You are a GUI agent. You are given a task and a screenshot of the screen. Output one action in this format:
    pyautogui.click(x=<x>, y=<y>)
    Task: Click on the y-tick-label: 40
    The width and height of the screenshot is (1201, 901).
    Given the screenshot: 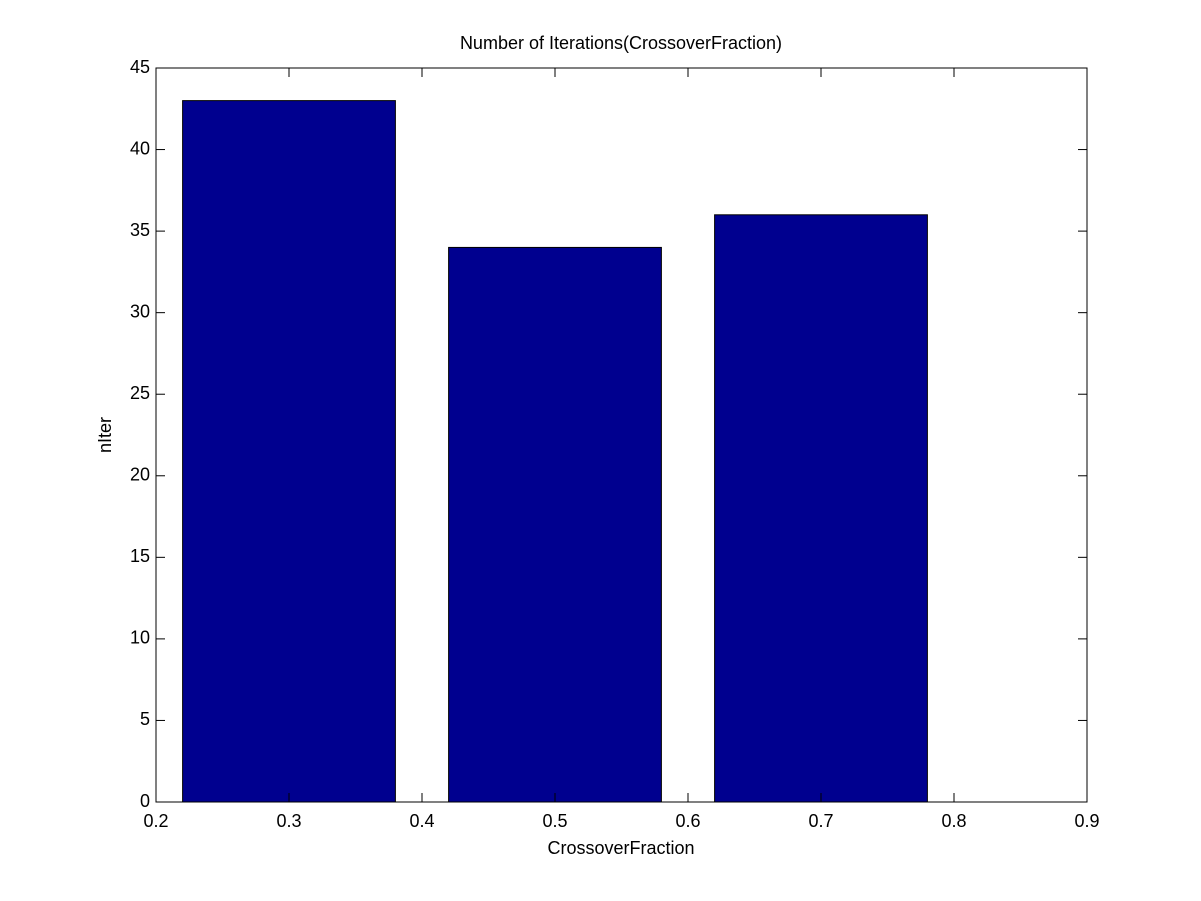 What is the action you would take?
    pyautogui.click(x=140, y=148)
    